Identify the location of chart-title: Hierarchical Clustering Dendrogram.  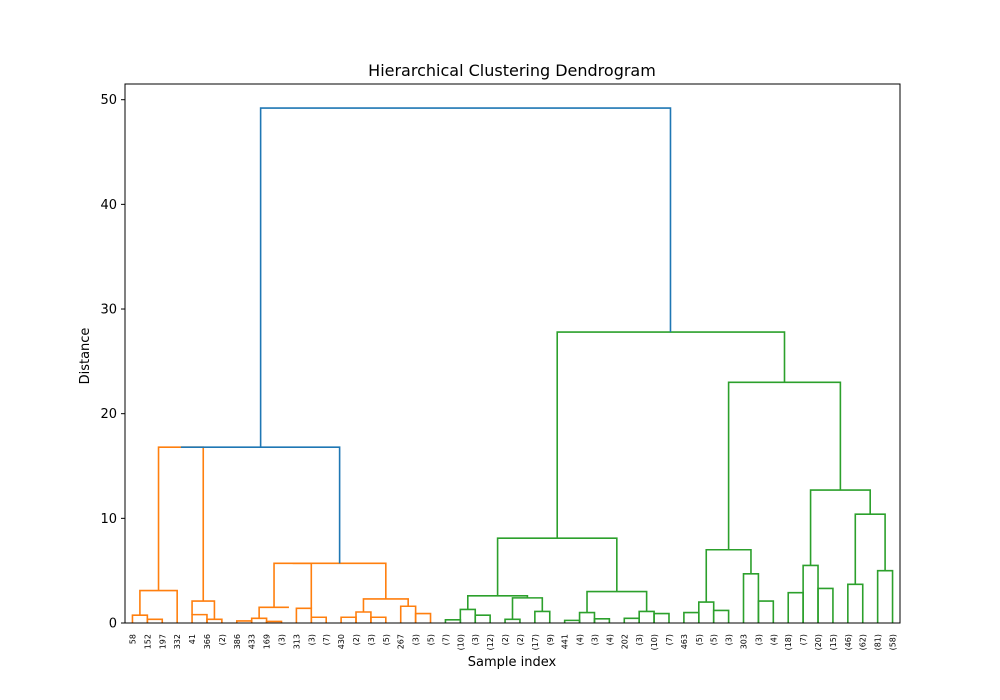
(512, 70).